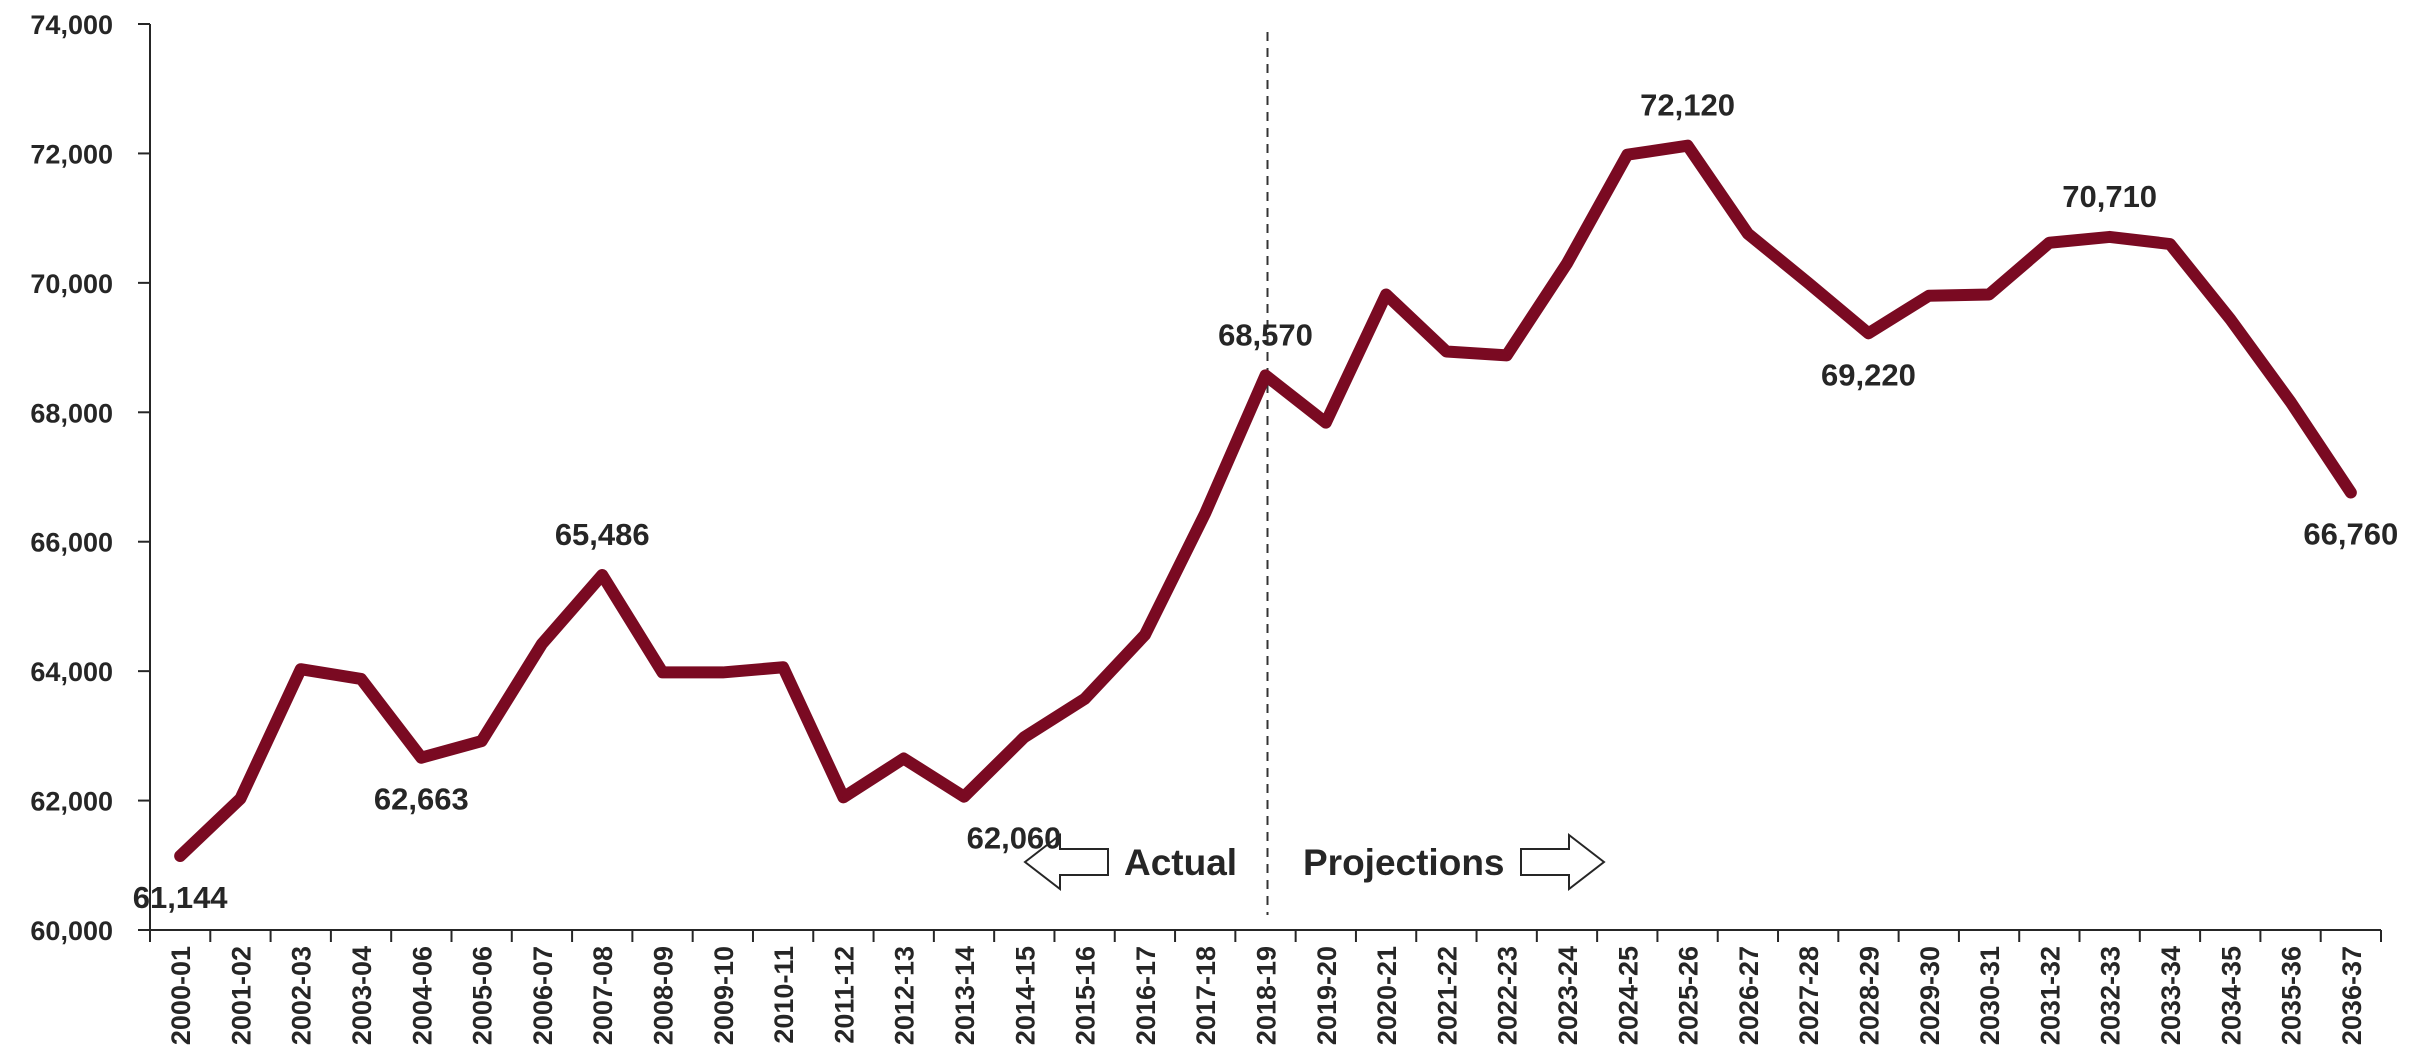  I want to click on x-tick-label: 2025-26, so click(1689, 995).